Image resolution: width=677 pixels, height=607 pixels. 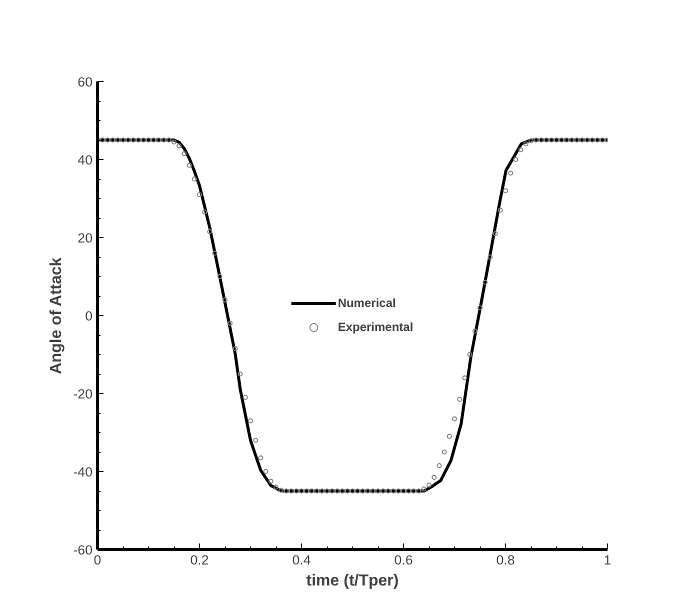 What do you see at coordinates (85, 238) in the screenshot?
I see `y-tick-label: 20` at bounding box center [85, 238].